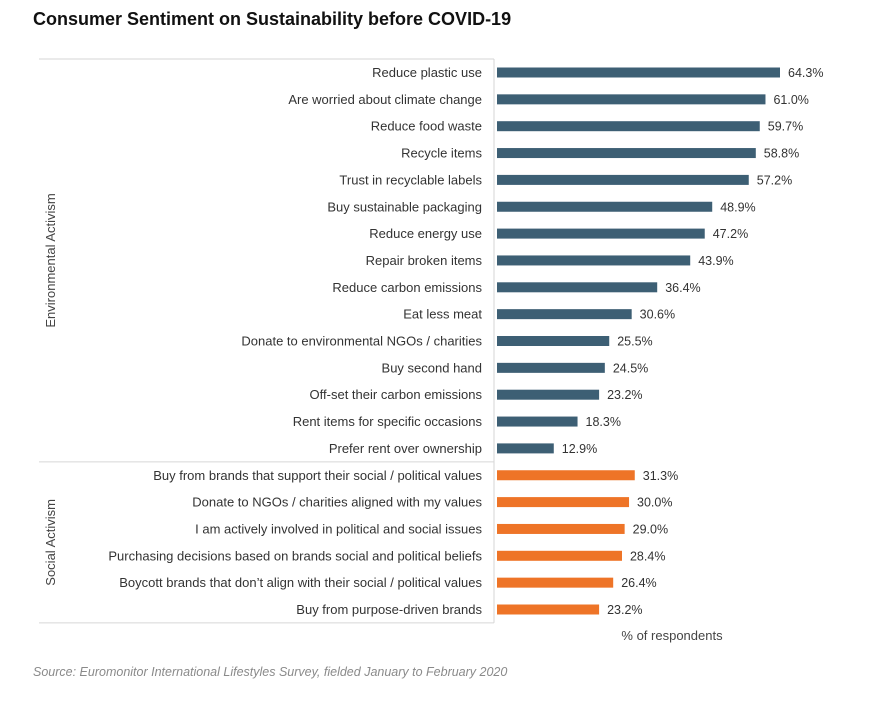 Image resolution: width=894 pixels, height=701 pixels. What do you see at coordinates (630, 368) in the screenshot?
I see `data-label: 24.5%` at bounding box center [630, 368].